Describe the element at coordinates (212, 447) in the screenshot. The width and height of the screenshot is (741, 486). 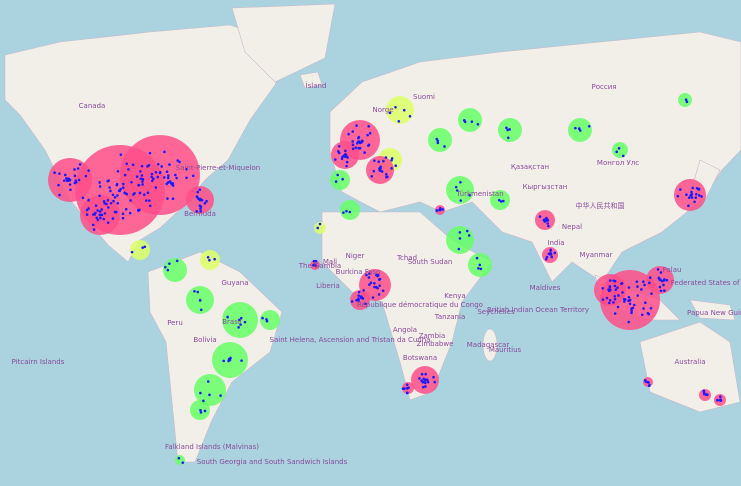
I see `place-label: Falkland Islands (Malvinas)` at that location.